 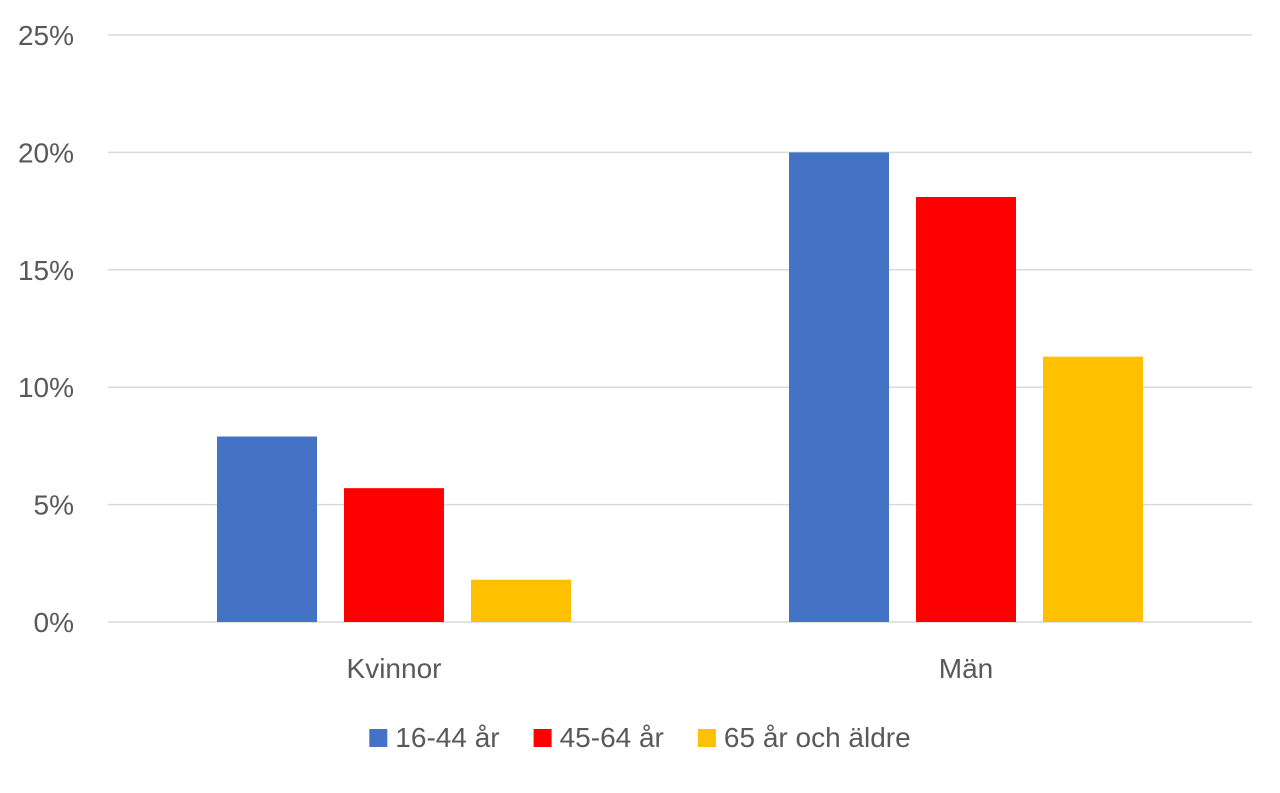 What do you see at coordinates (817, 737) in the screenshot?
I see `legend-label: 65 år och äldre` at bounding box center [817, 737].